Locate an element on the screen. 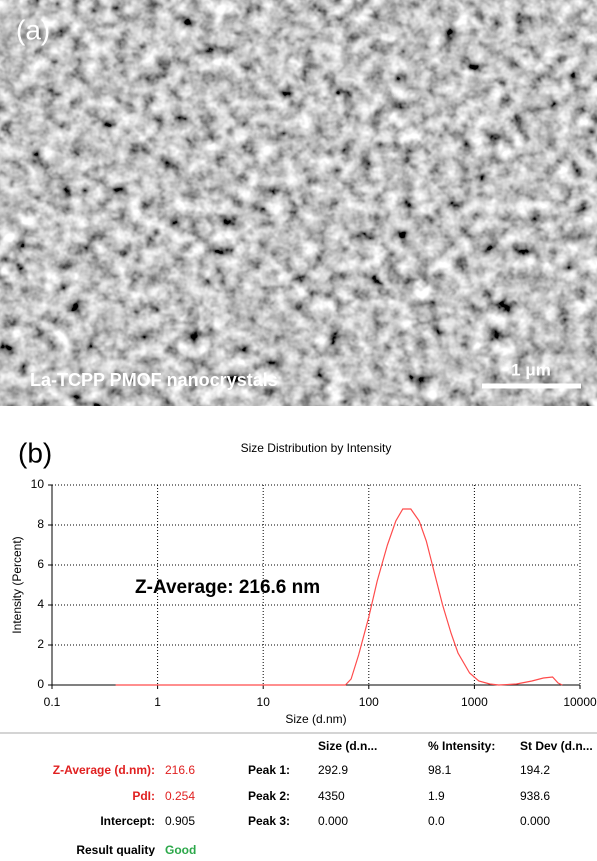 This screenshot has height=861, width=597. summary-value: 0.254 is located at coordinates (180, 796).